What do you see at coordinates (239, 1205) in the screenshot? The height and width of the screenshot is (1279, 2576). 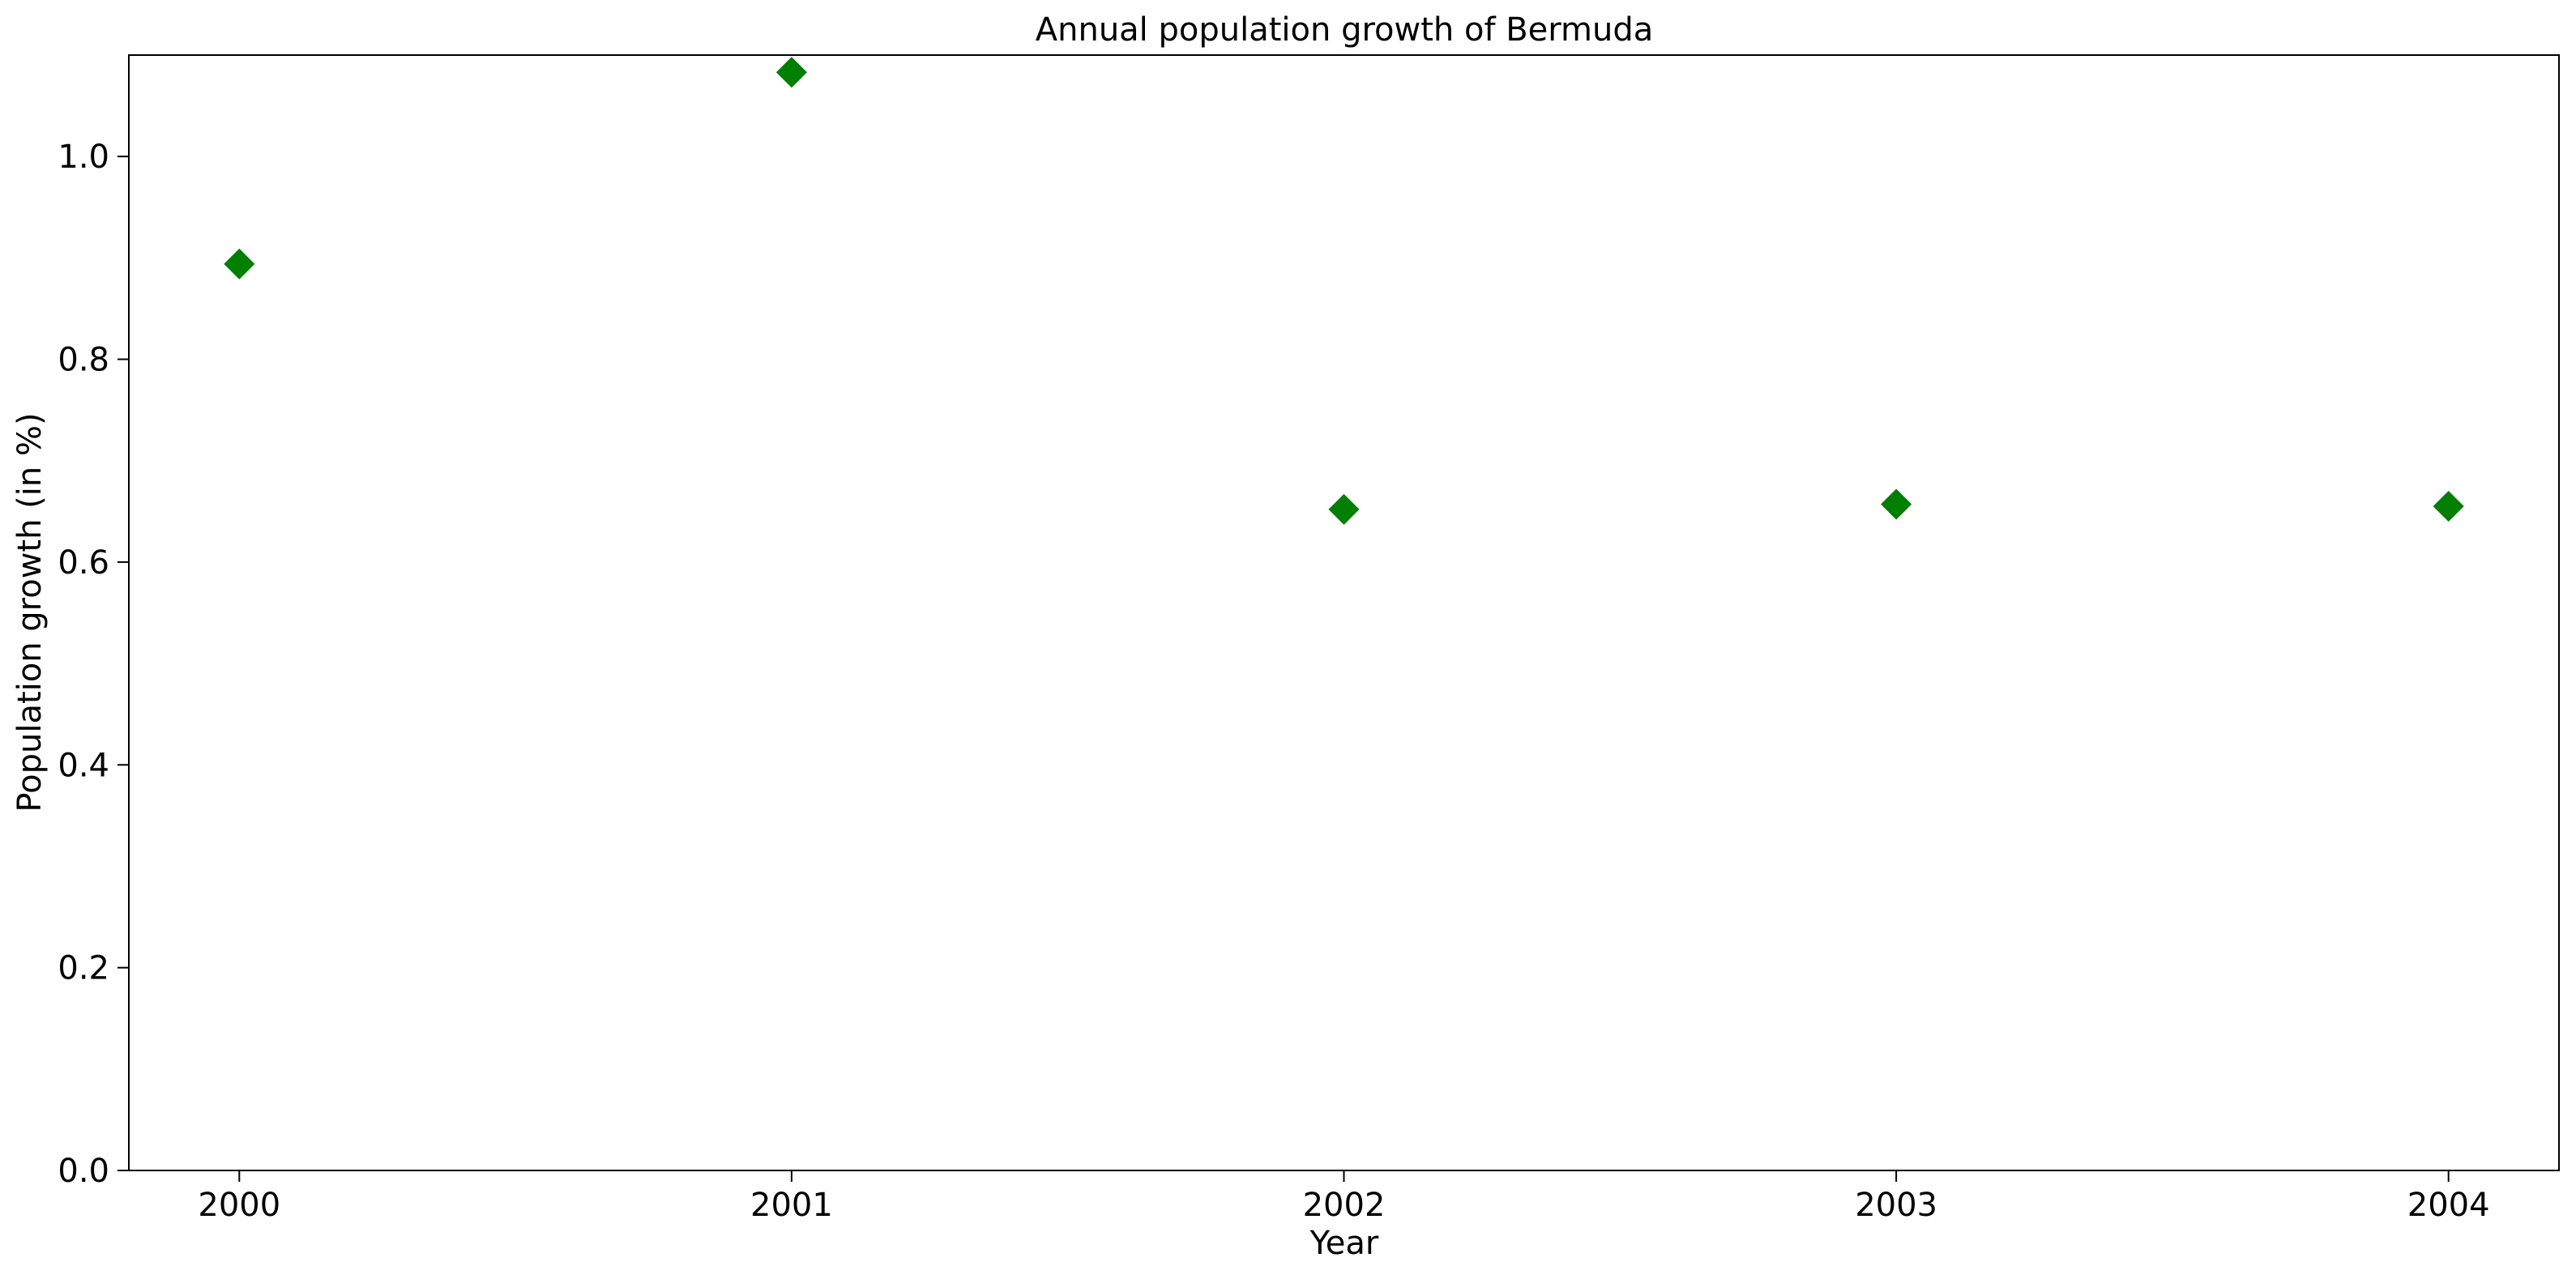 I see `x-tick-label: 2000` at bounding box center [239, 1205].